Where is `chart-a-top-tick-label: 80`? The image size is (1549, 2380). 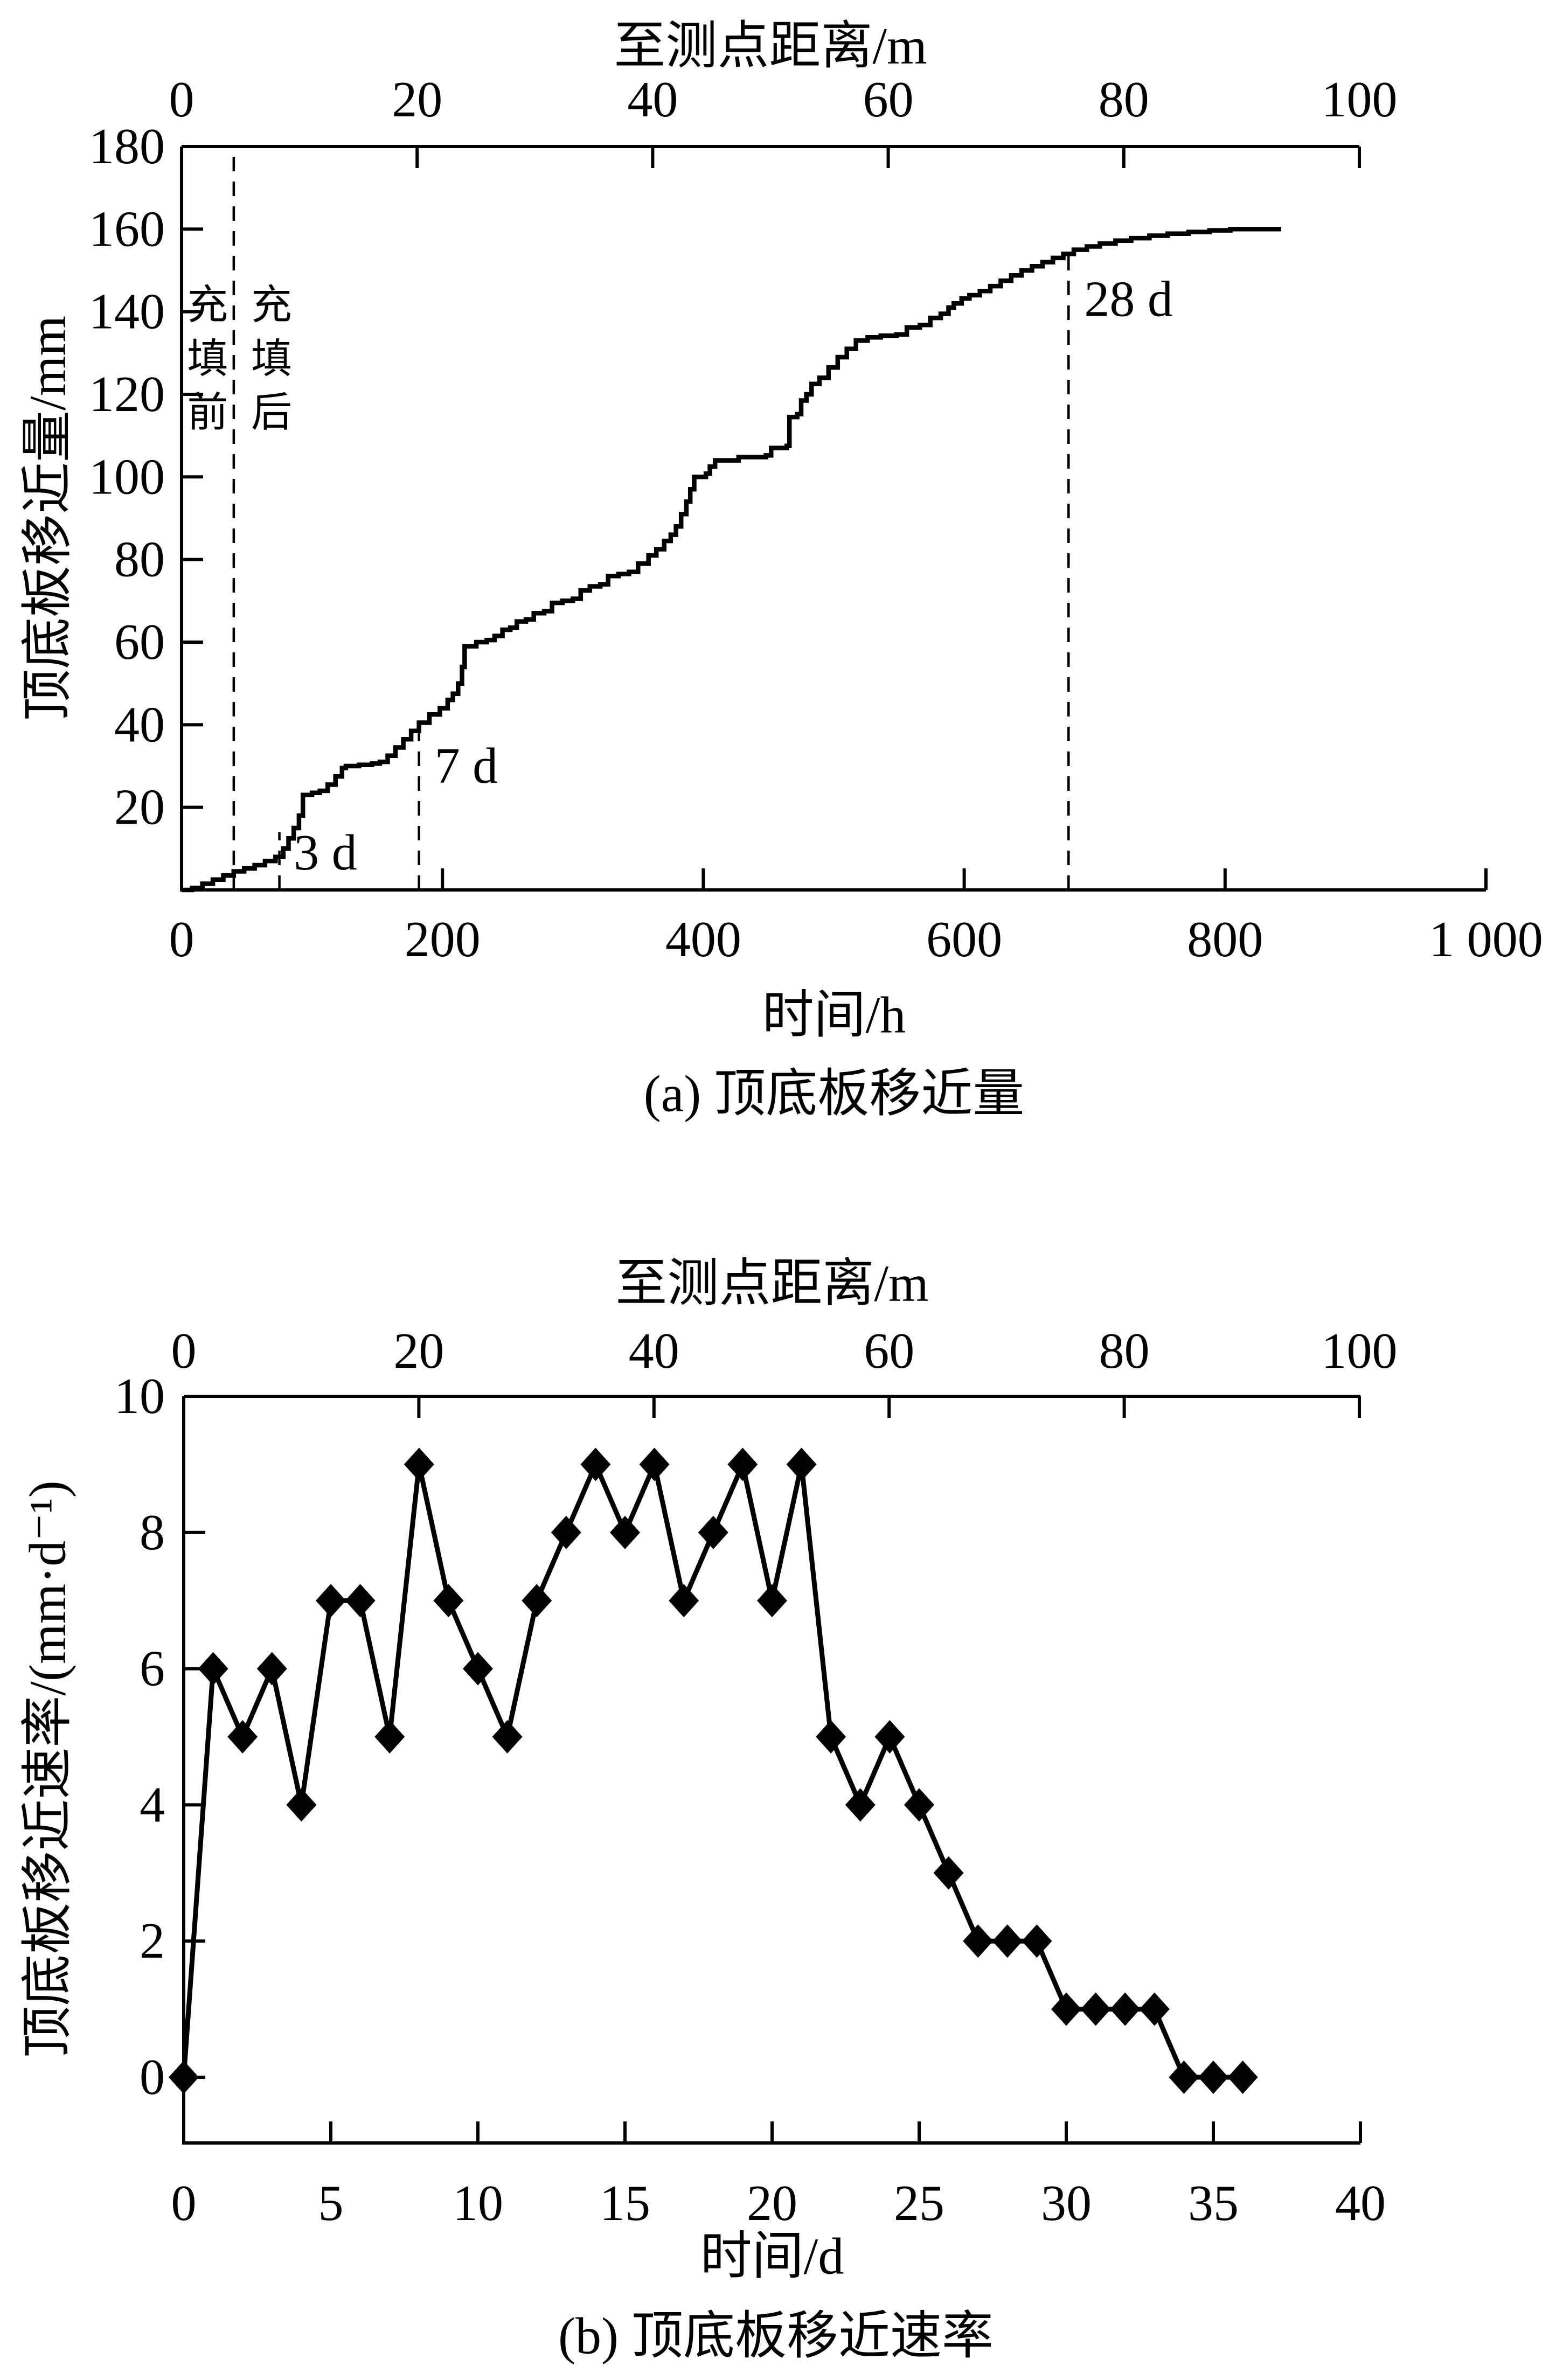
chart-a-top-tick-label: 80 is located at coordinates (1124, 100).